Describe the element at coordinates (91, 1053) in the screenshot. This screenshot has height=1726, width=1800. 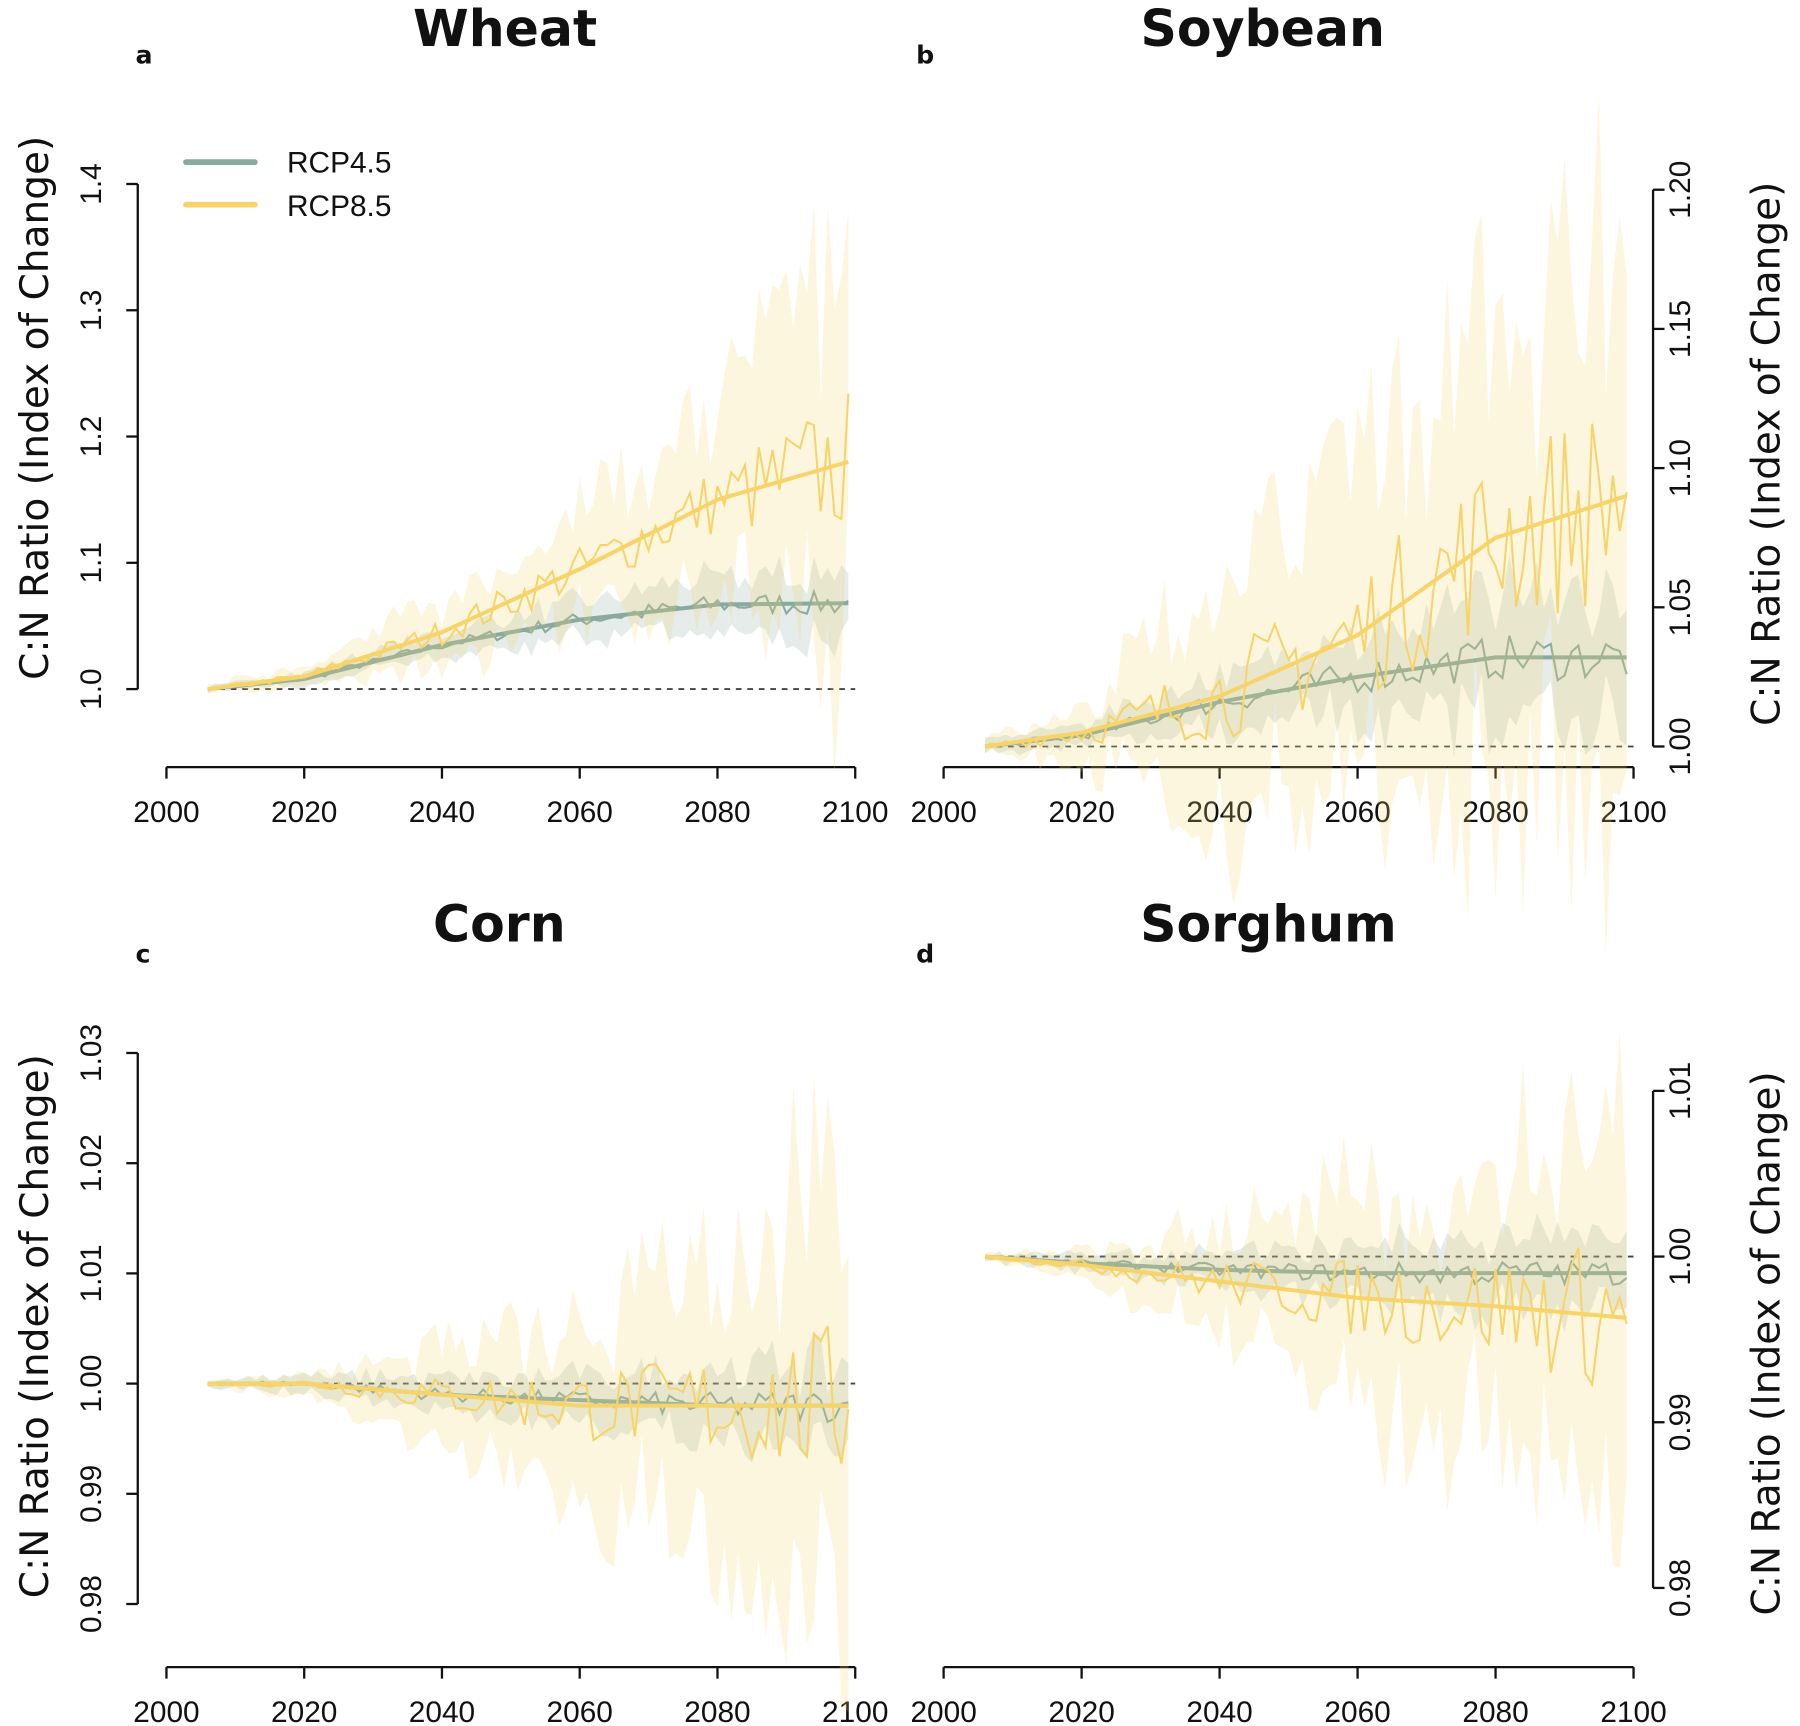
I see `y-tick-label: 1.03` at that location.